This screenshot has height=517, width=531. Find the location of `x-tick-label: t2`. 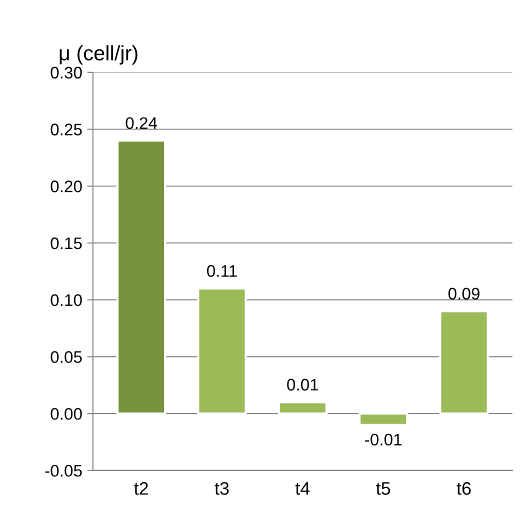

x-tick-label: t2 is located at coordinates (141, 488).